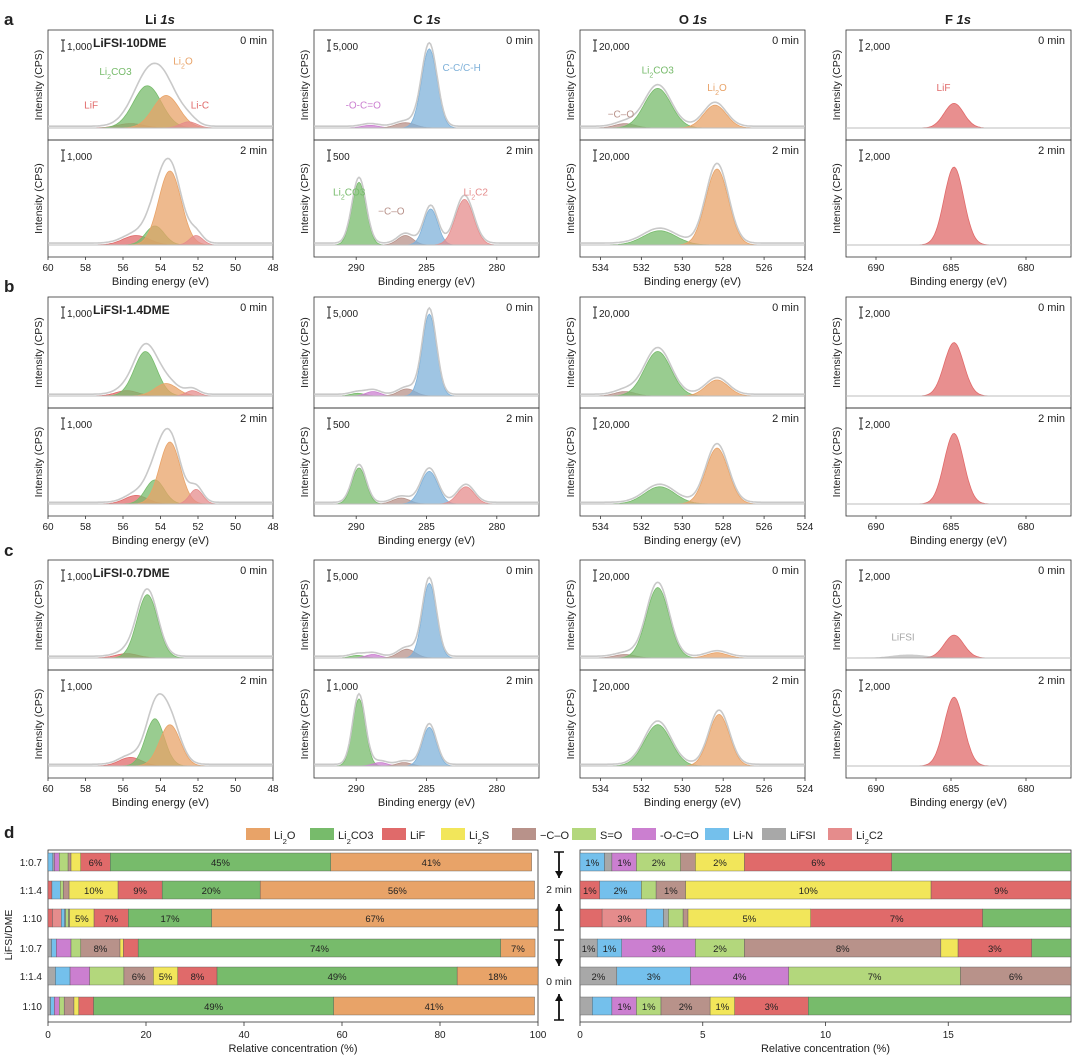  I want to click on bar-value-label: 5%, so click(750, 919).